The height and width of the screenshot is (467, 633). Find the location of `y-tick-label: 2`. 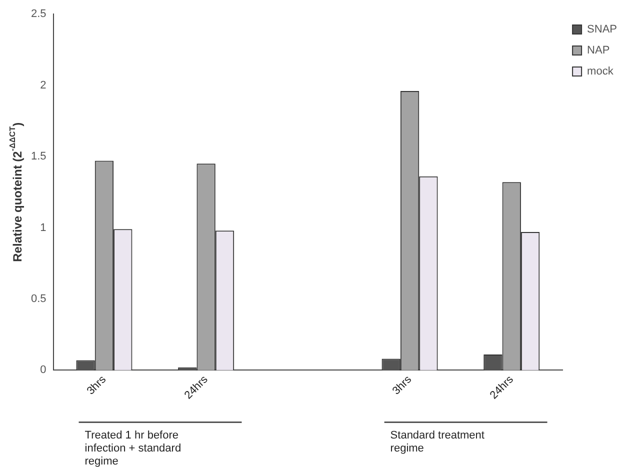

y-tick-label: 2 is located at coordinates (43, 85).